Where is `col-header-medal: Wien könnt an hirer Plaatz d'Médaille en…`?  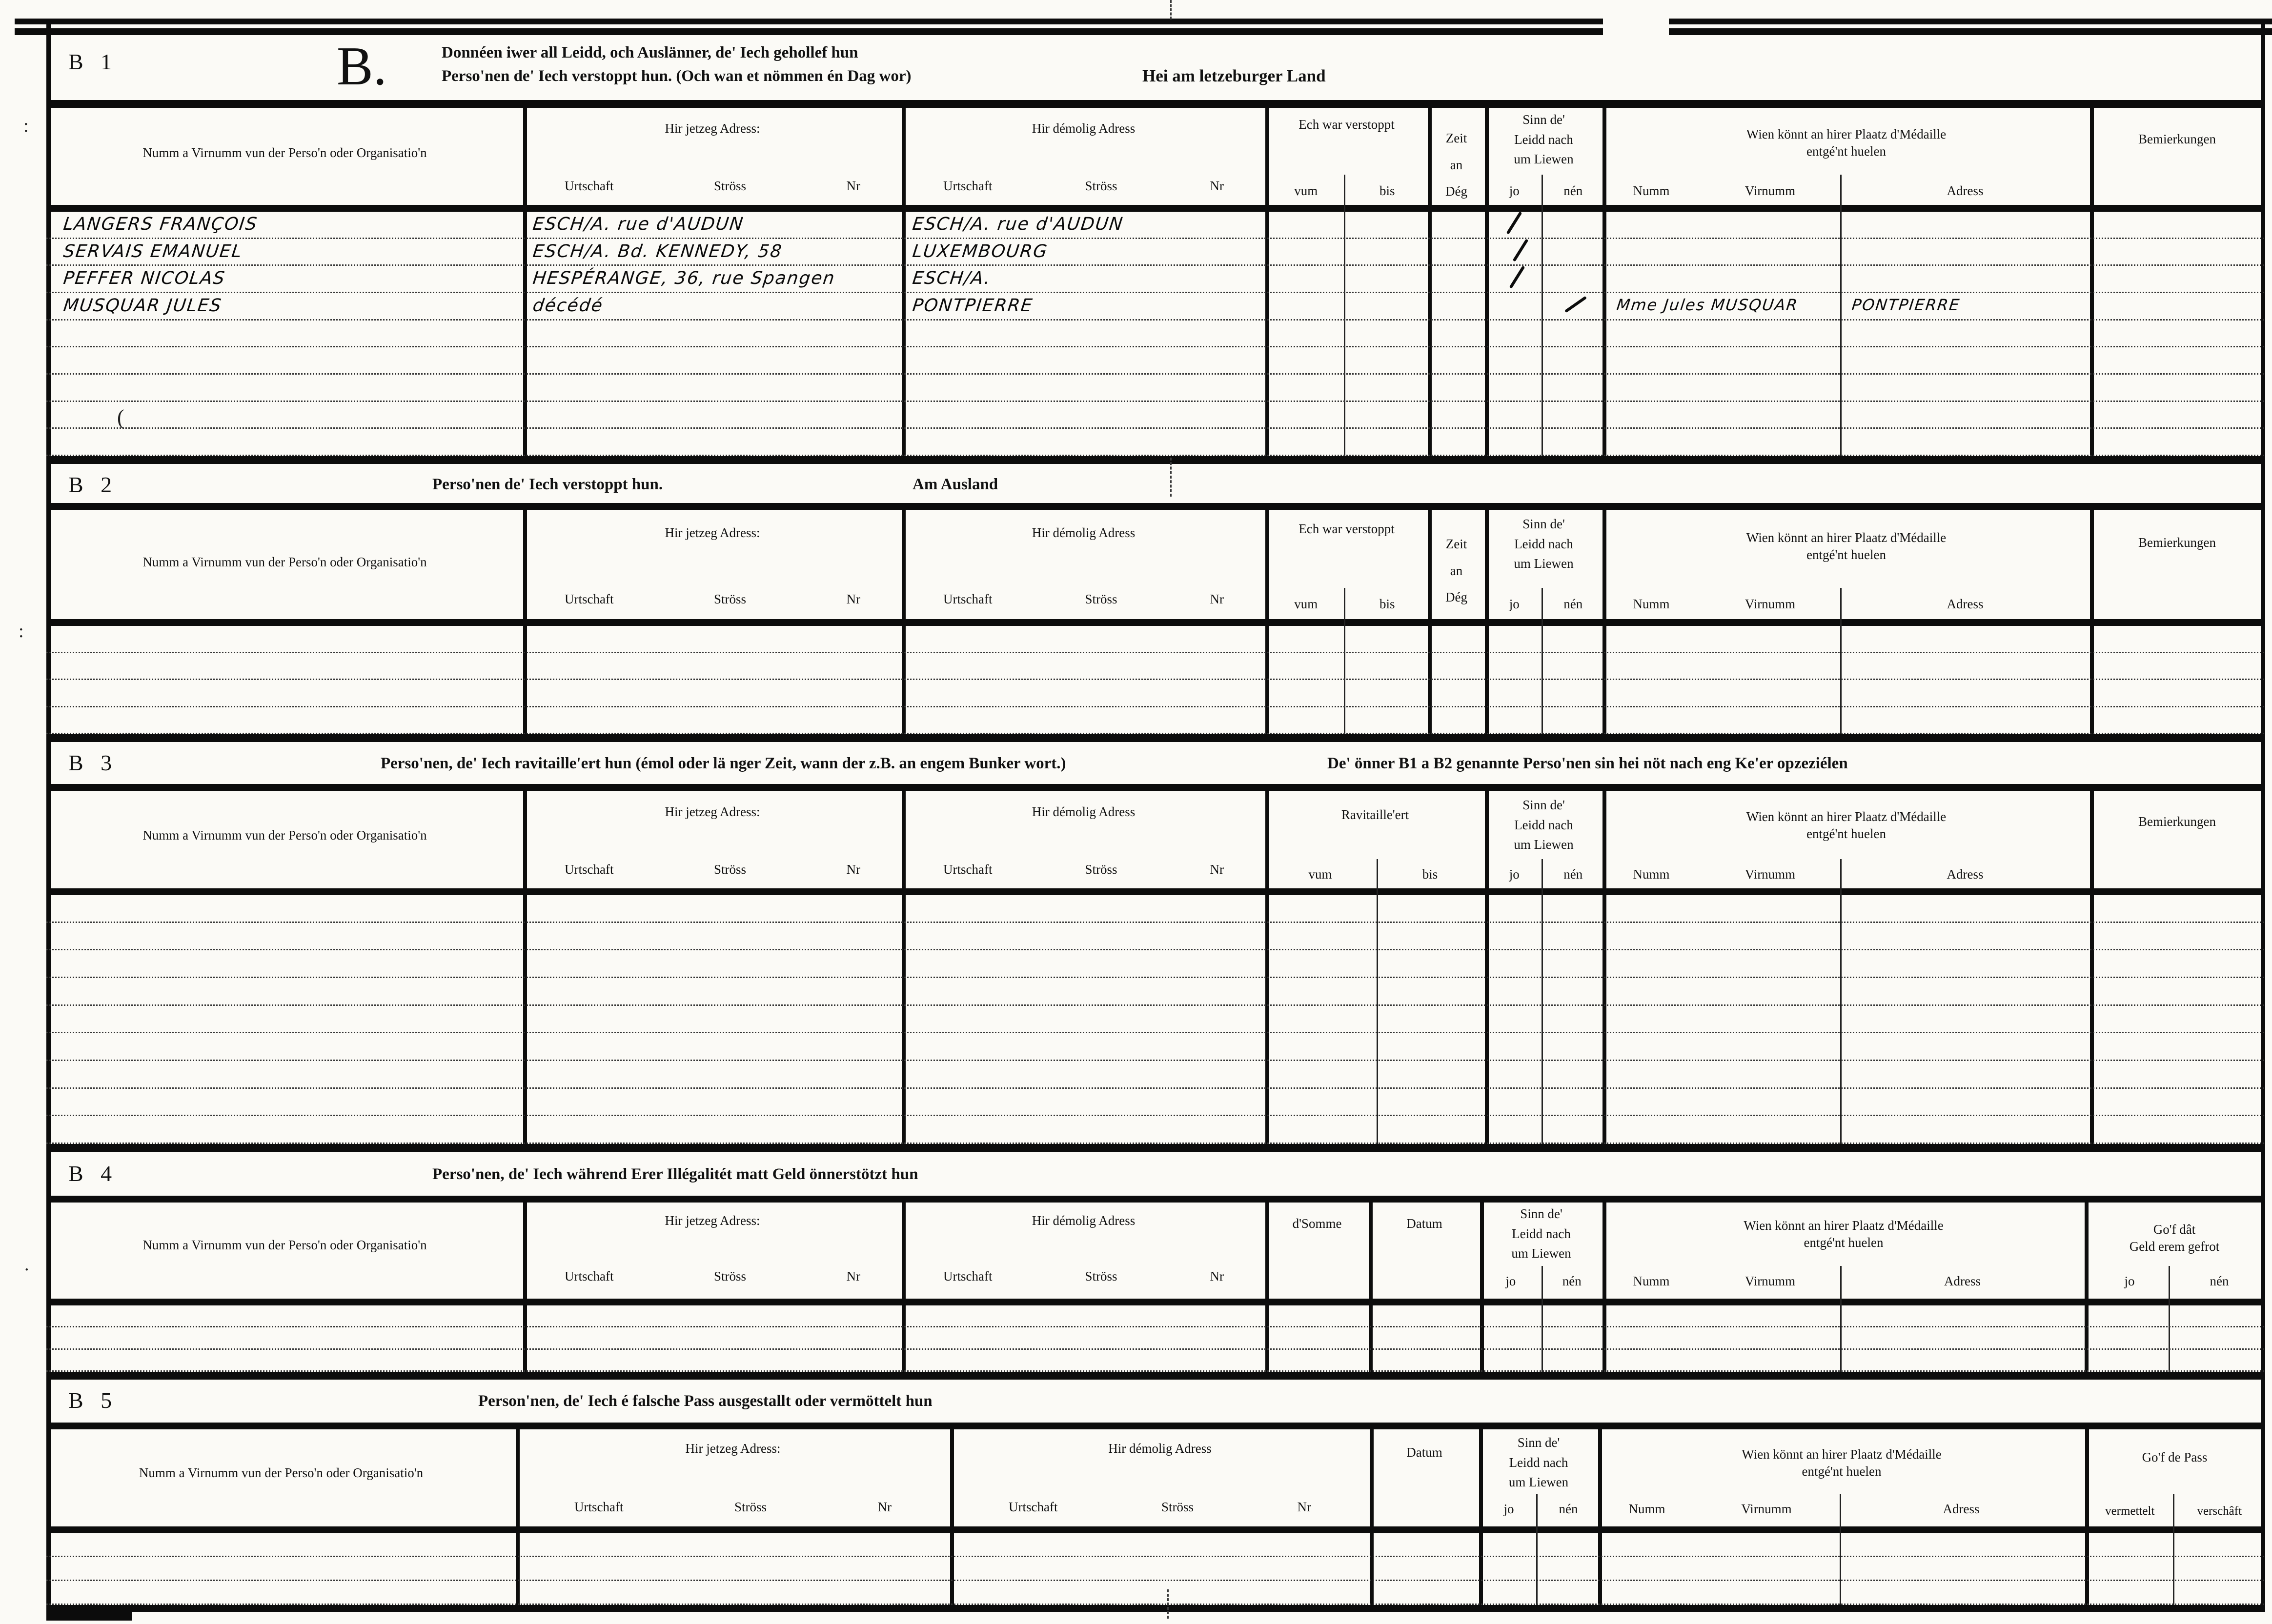 col-header-medal: Wien könnt an hirer Plaatz d'Médaille en… is located at coordinates (1844, 1234).